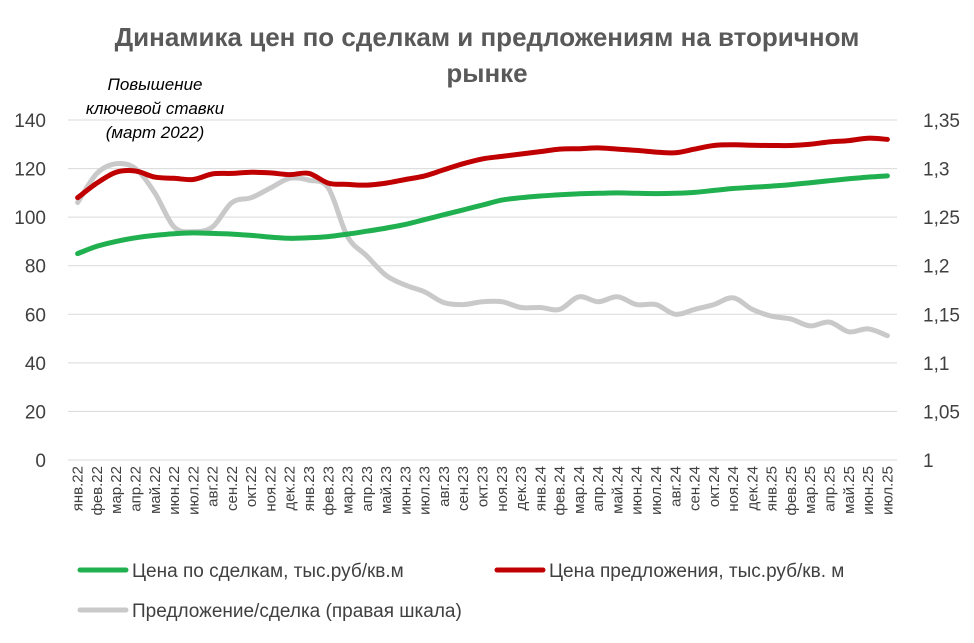 Image resolution: width=974 pixels, height=643 pixels. I want to click on legend-label-offers: Цена предложения, тыс.руб/кв. м, so click(696, 571).